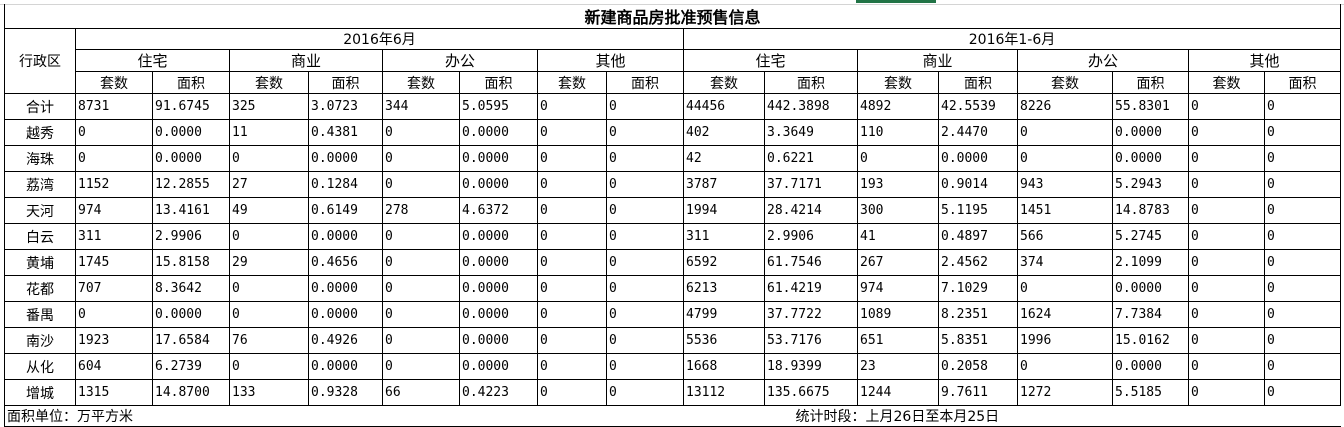  I want to click on data-cell: 278, so click(421, 210).